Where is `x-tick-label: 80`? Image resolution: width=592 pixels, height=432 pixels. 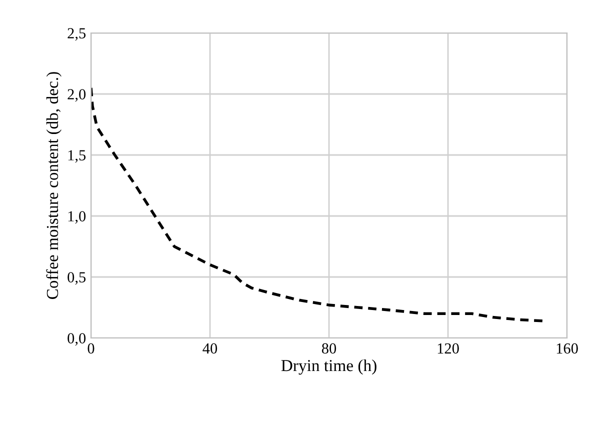
x-tick-label: 80 is located at coordinates (329, 348).